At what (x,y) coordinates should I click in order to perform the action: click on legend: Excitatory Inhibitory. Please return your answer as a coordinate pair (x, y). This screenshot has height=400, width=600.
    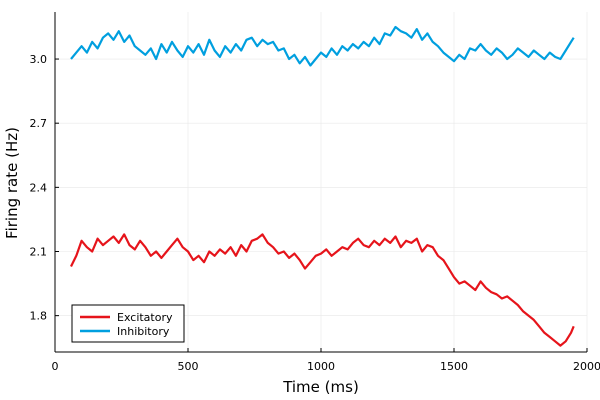
    Looking at the image, I should click on (128, 323).